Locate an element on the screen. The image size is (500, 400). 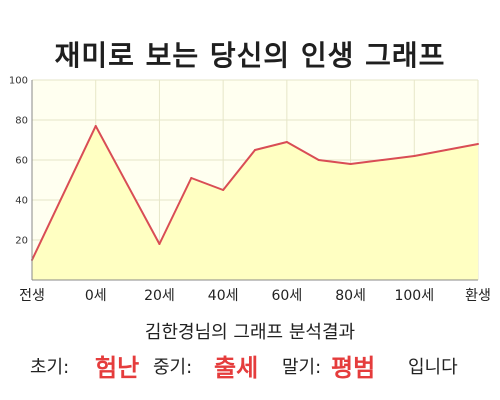
analysis-result-line: 초기: 험난 중기: 출세 말기: 평범 입니다 is located at coordinates (250, 365).